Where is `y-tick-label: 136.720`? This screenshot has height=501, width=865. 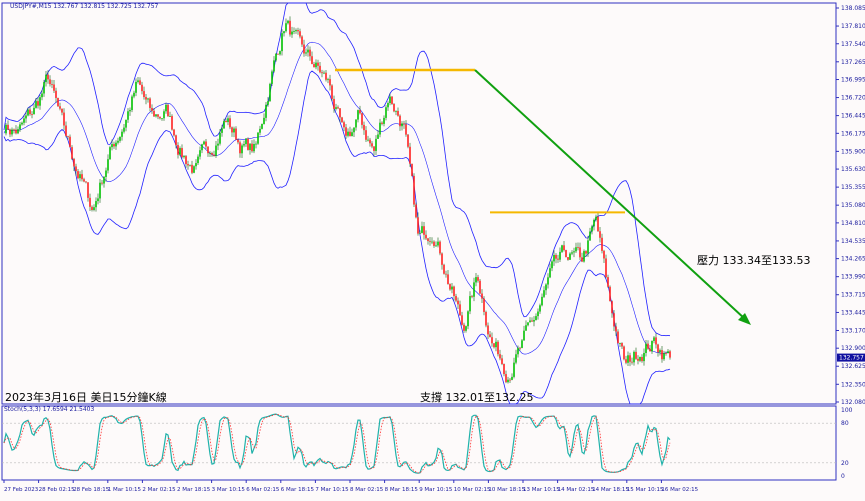
y-tick-label: 136.720 is located at coordinates (853, 98).